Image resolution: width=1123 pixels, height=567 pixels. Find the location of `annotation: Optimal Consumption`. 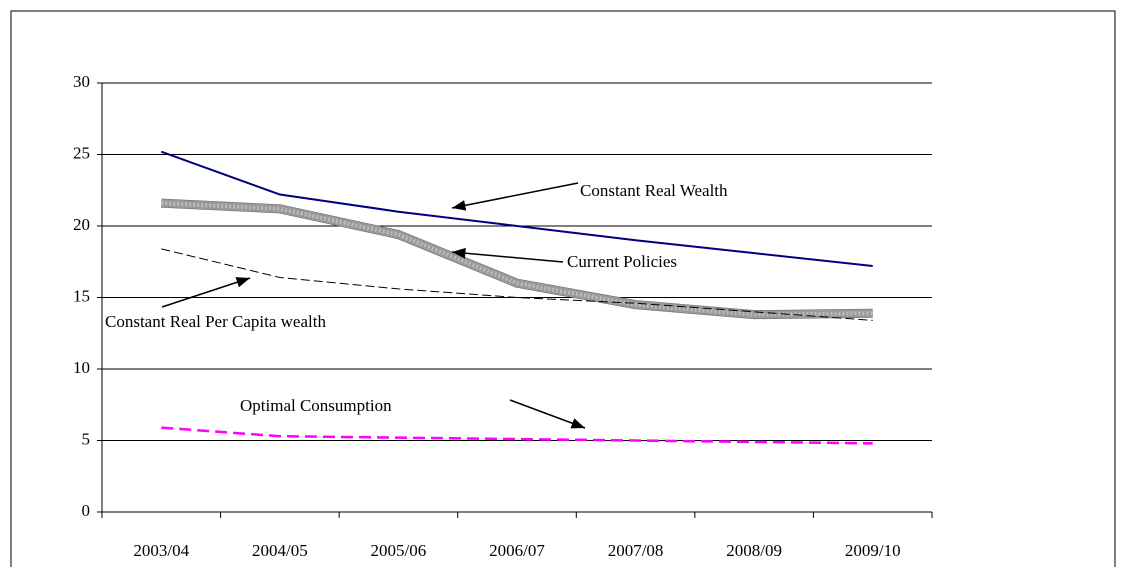

annotation: Optimal Consumption is located at coordinates (316, 405).